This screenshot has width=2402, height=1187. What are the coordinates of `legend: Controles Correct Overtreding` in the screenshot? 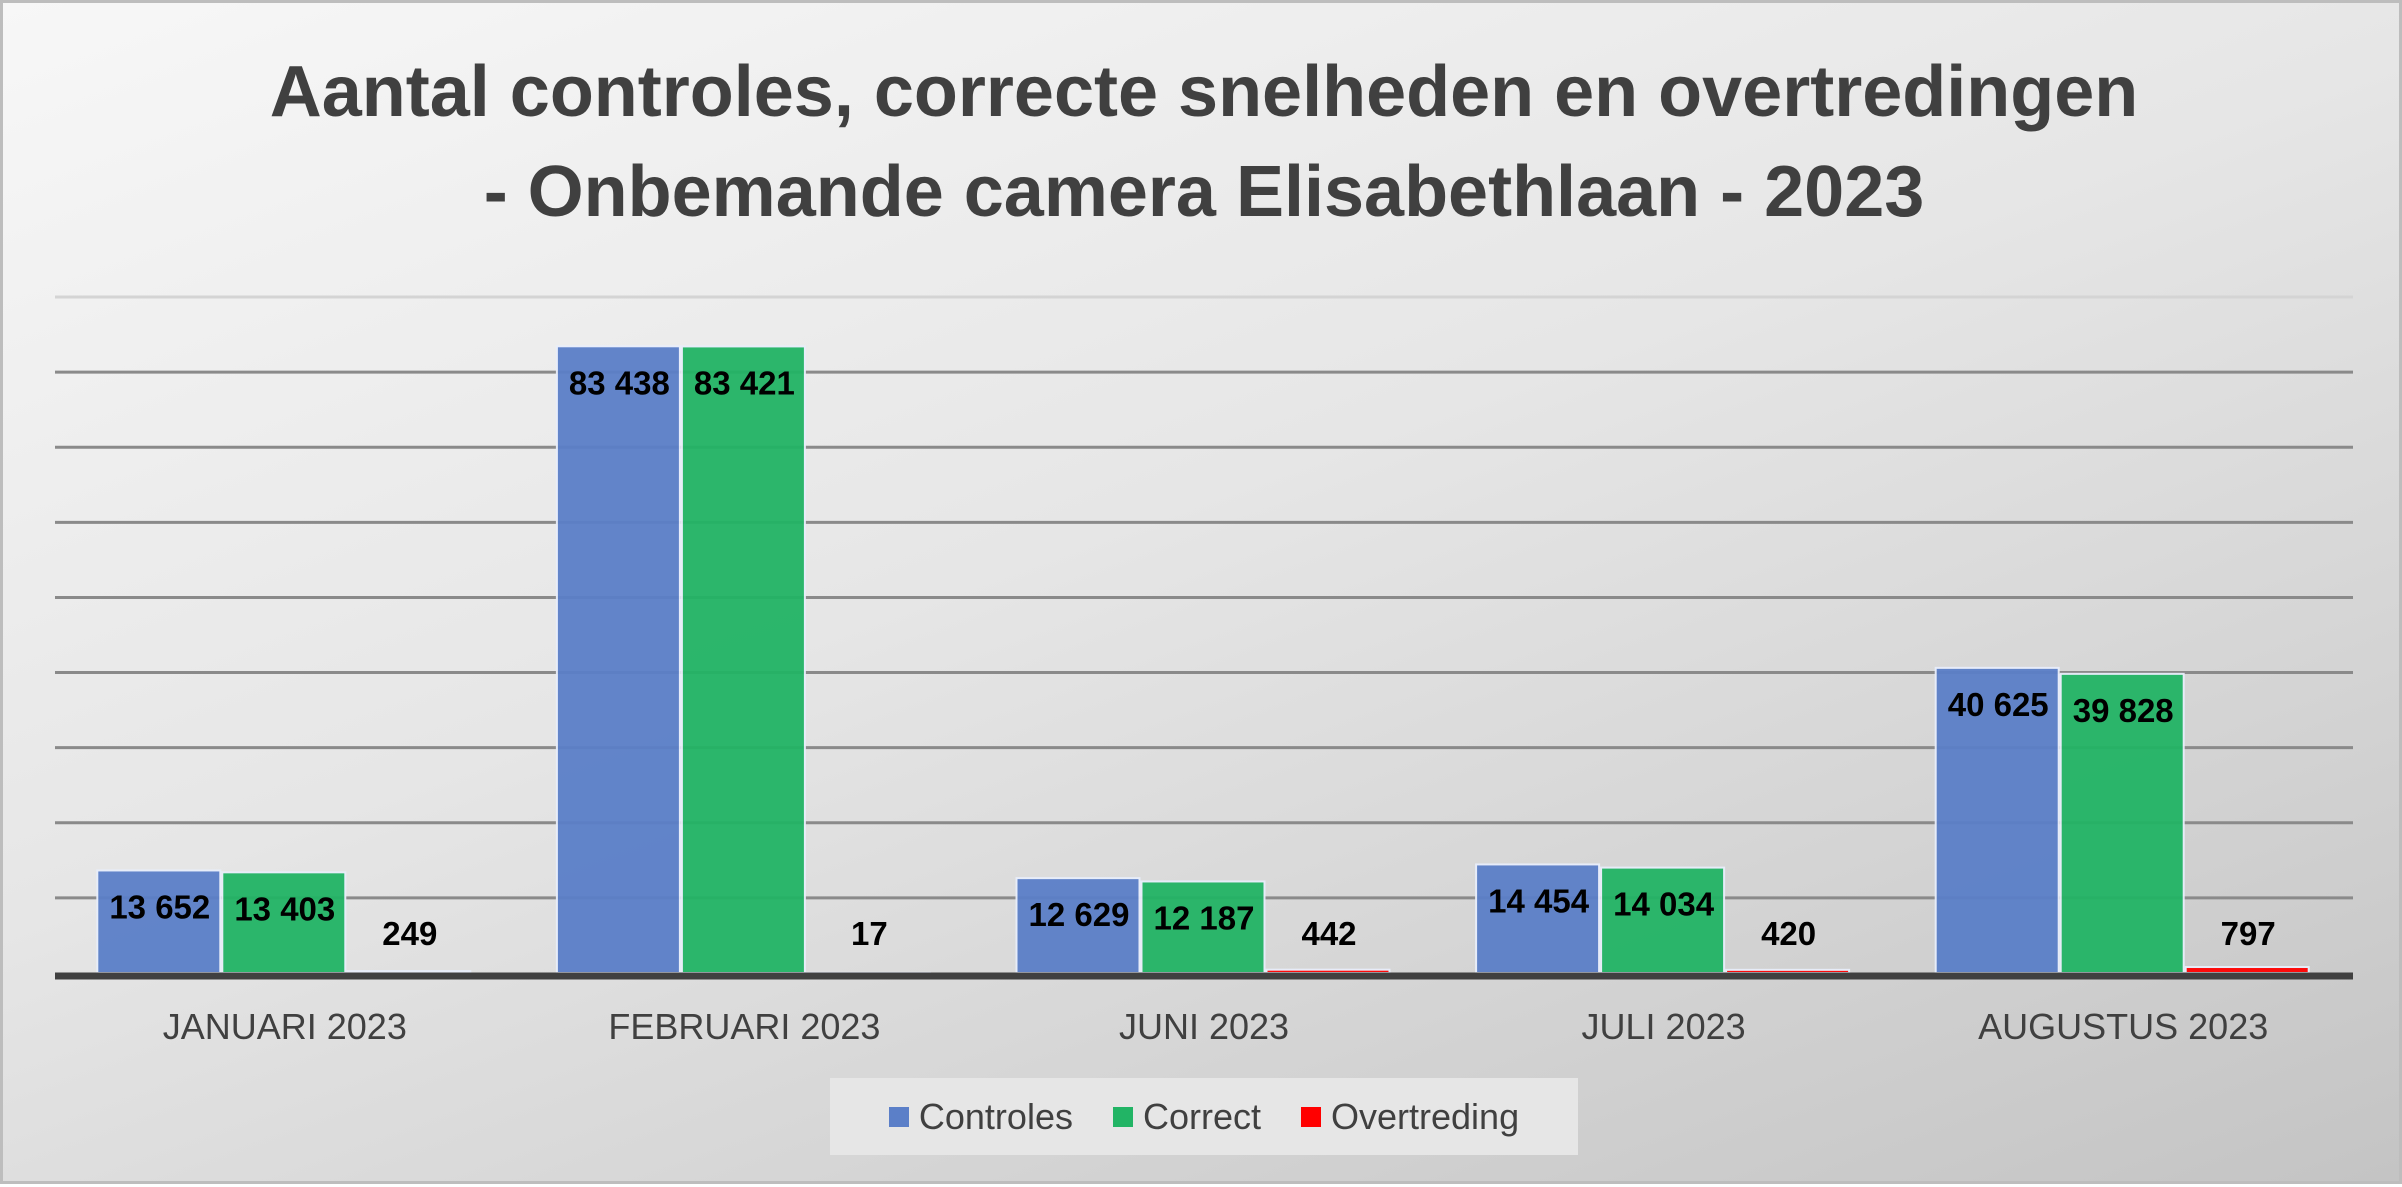 It's located at (1204, 1116).